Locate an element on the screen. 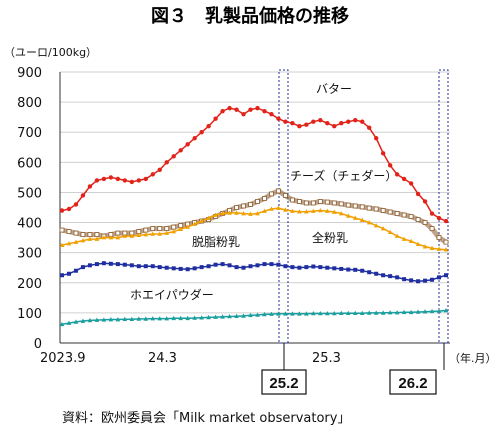 The image size is (500, 433). source-note: 資料：欧州委員会「Milk market observatory」 is located at coordinates (206, 418).